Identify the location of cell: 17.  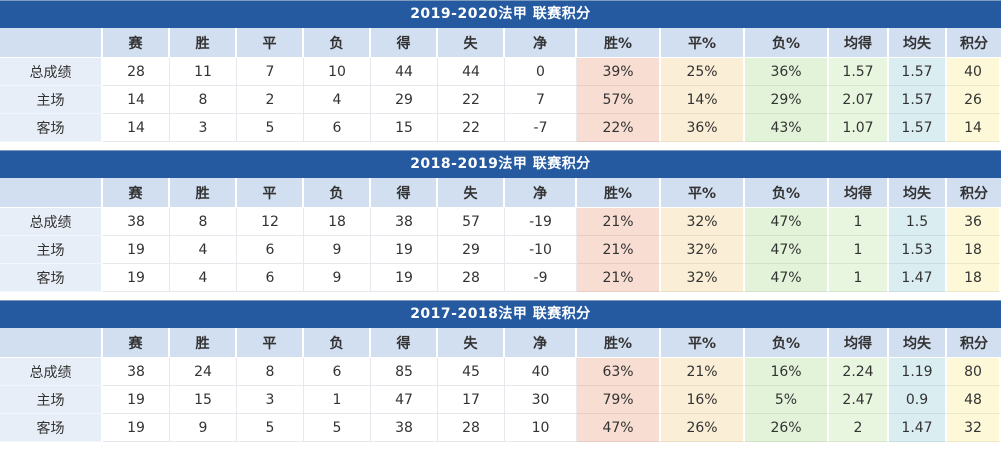
(471, 400).